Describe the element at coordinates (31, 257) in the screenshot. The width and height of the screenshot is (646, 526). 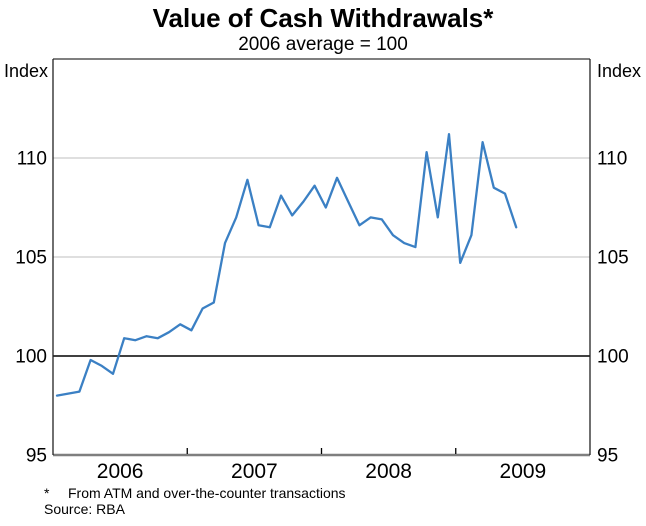
I see `y-tick-label-left-105: 105` at that location.